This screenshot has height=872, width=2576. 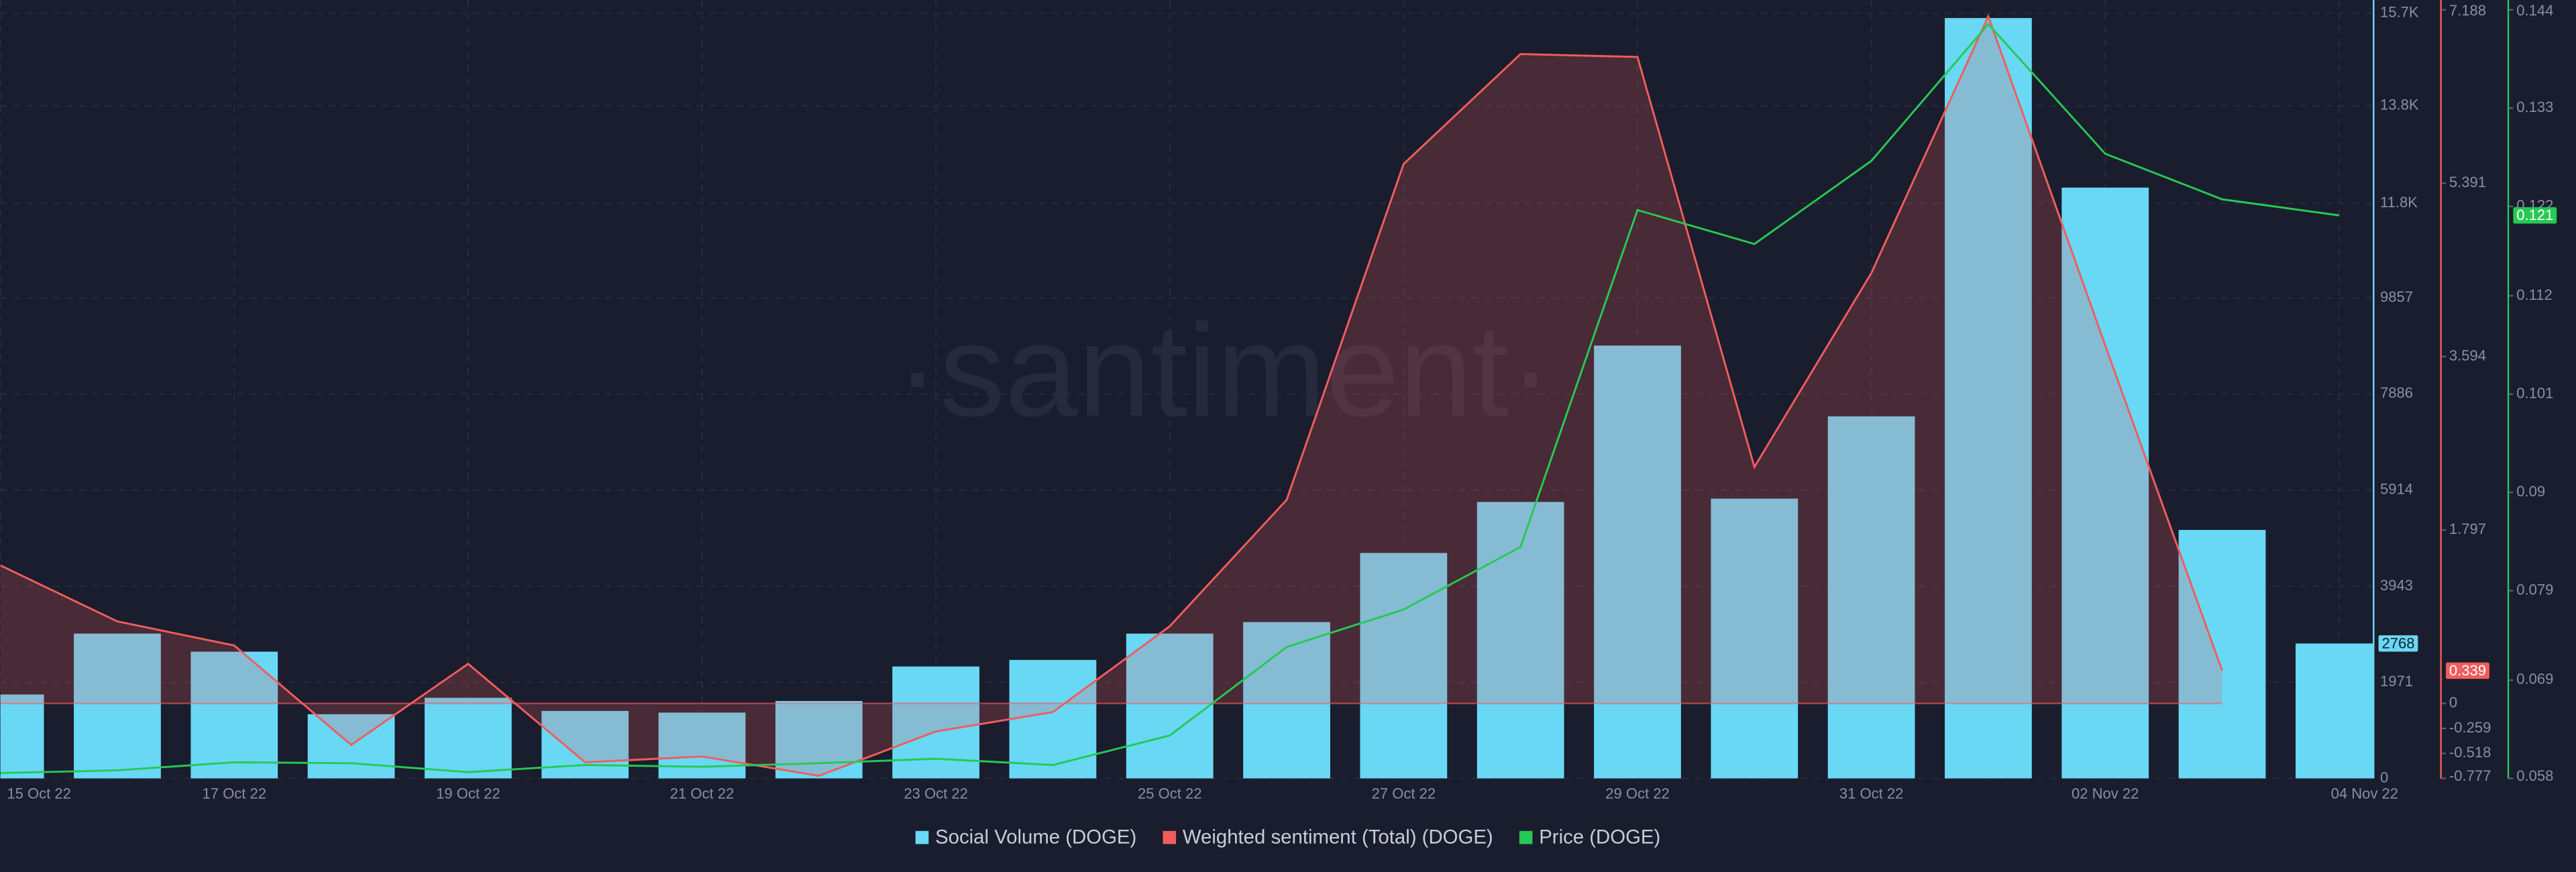 What do you see at coordinates (2396, 296) in the screenshot?
I see `y-tick-label: 9857` at bounding box center [2396, 296].